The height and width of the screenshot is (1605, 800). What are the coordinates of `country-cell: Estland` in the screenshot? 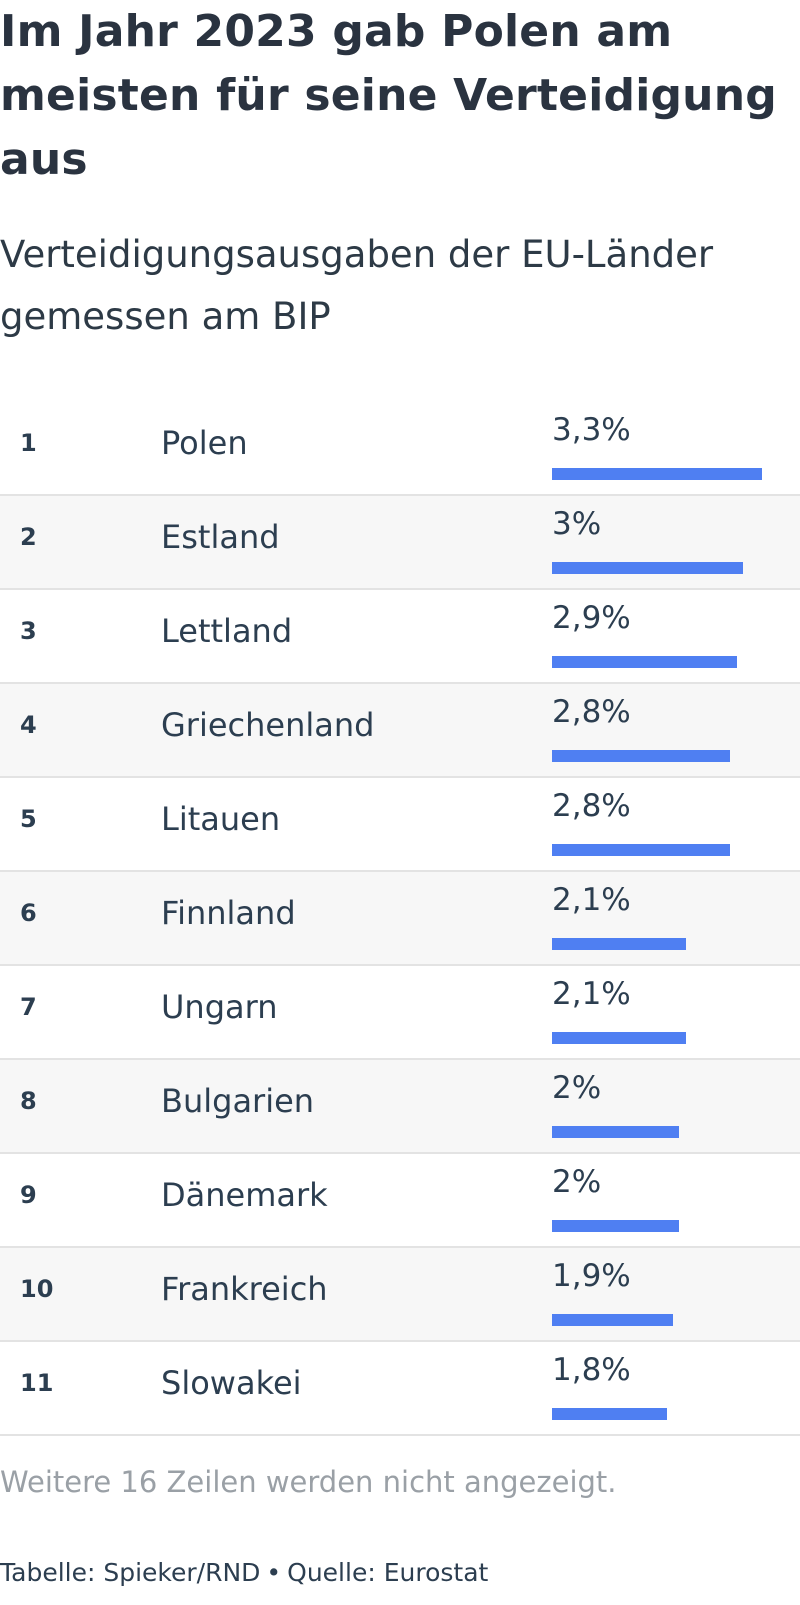 It's located at (220, 537).